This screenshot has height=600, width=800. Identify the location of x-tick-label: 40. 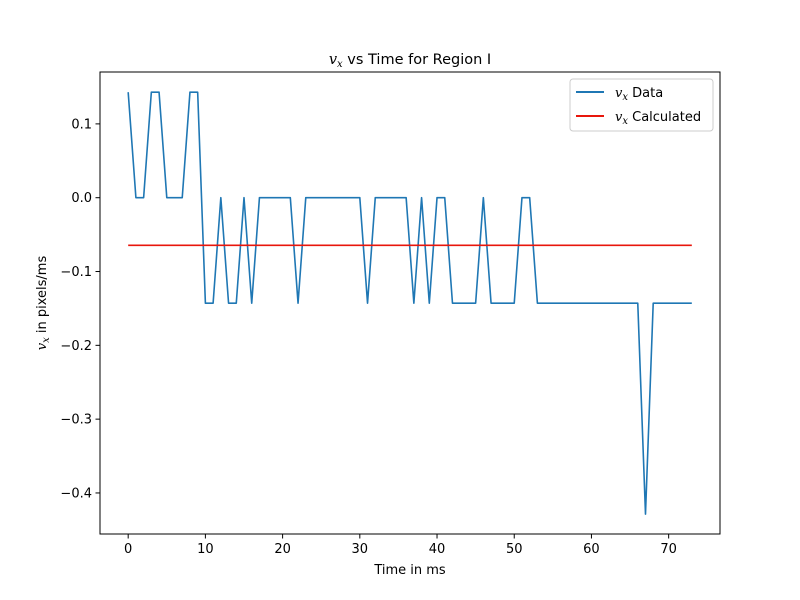
(437, 549).